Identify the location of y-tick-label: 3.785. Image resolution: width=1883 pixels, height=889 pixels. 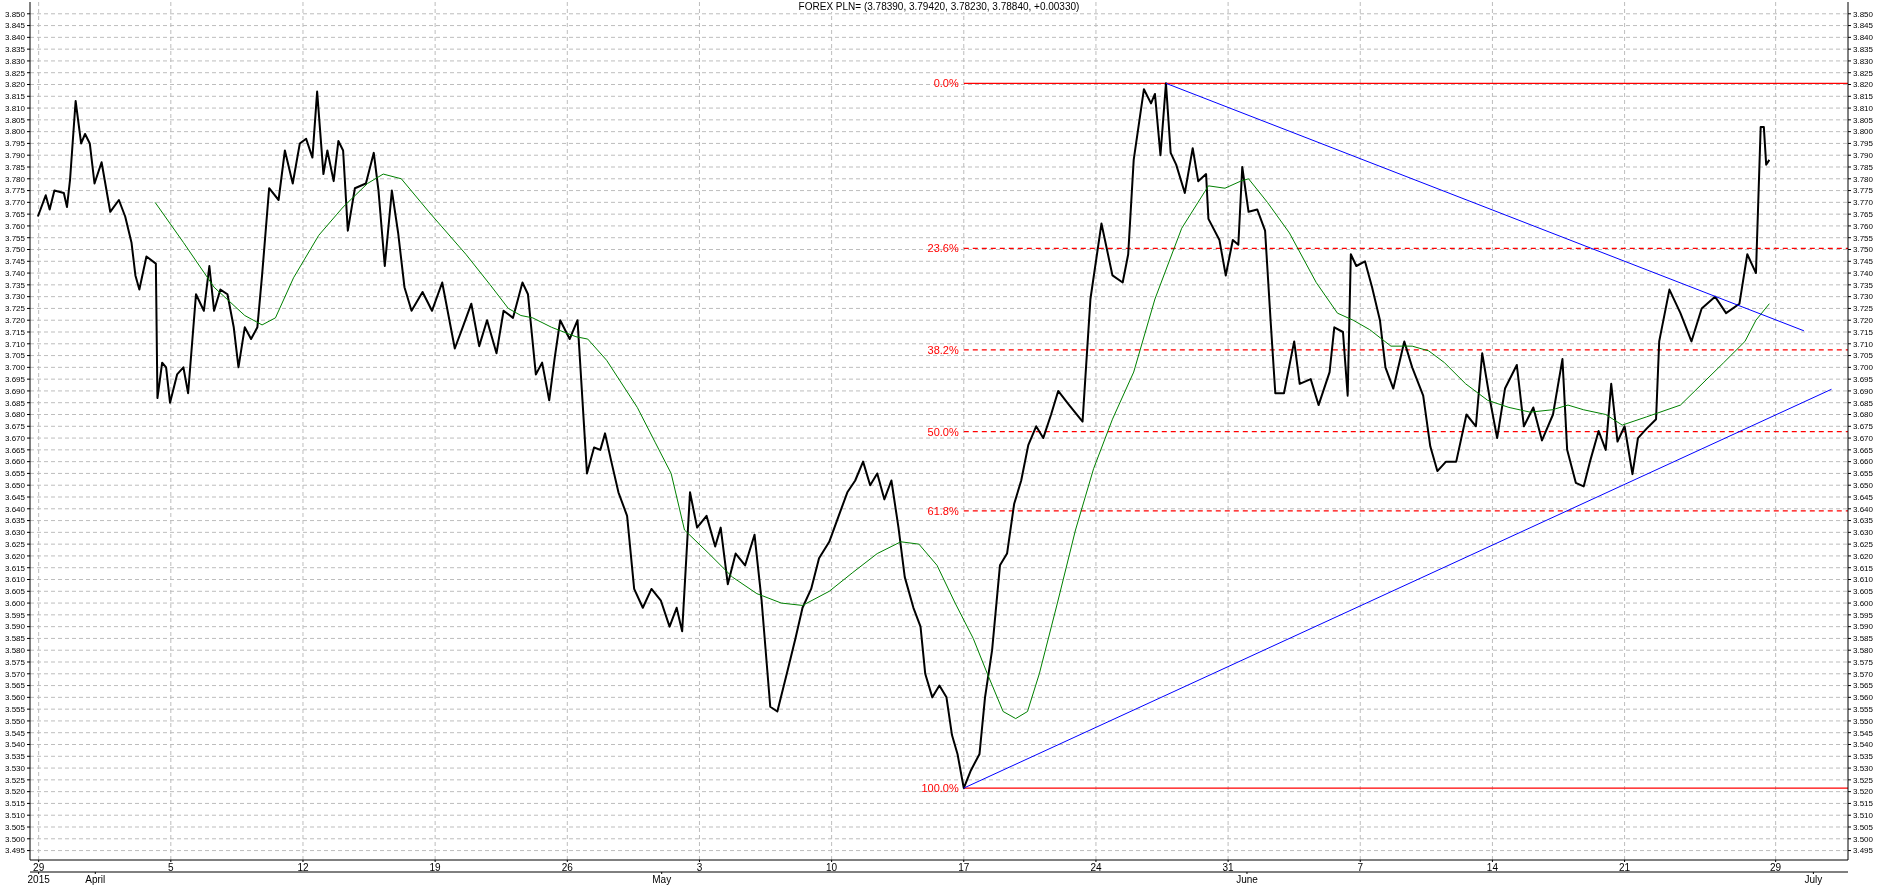
(15, 167).